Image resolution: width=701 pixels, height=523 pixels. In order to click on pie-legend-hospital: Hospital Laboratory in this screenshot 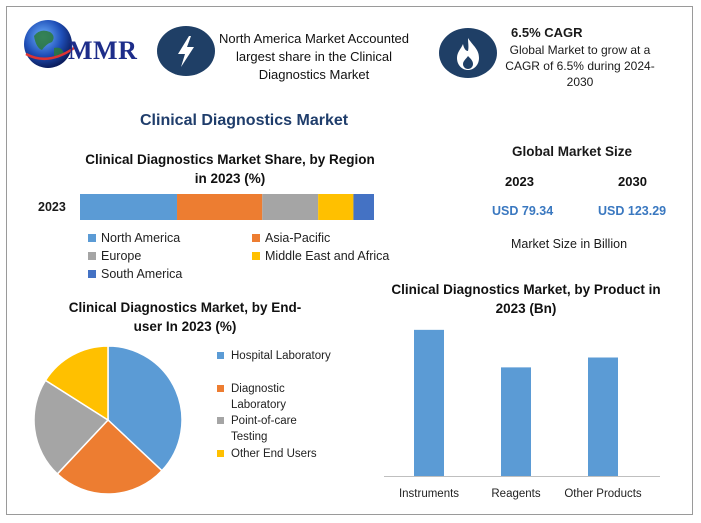, I will do `click(274, 356)`.